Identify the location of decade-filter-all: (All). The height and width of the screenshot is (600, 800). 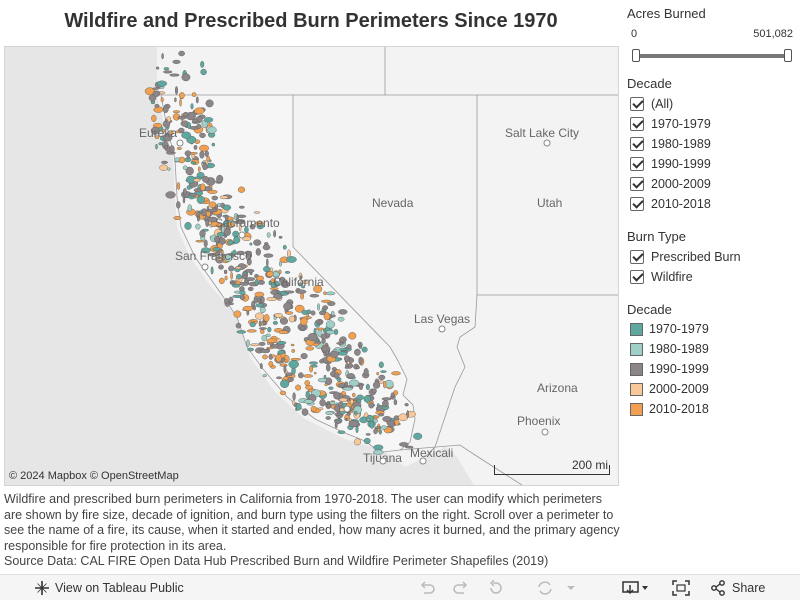
(651, 104).